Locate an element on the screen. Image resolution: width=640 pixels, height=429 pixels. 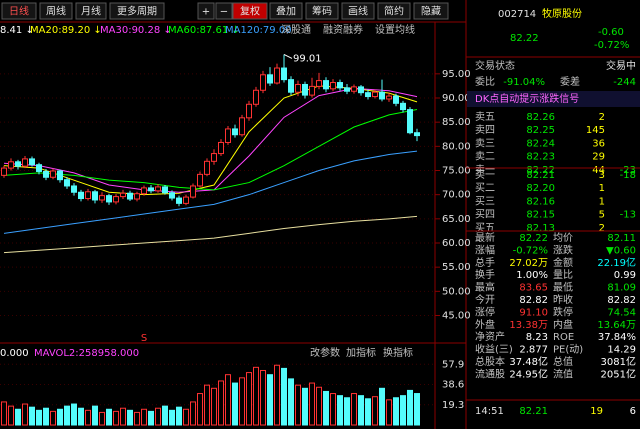
book-diff: -13 is located at coordinates (628, 215).